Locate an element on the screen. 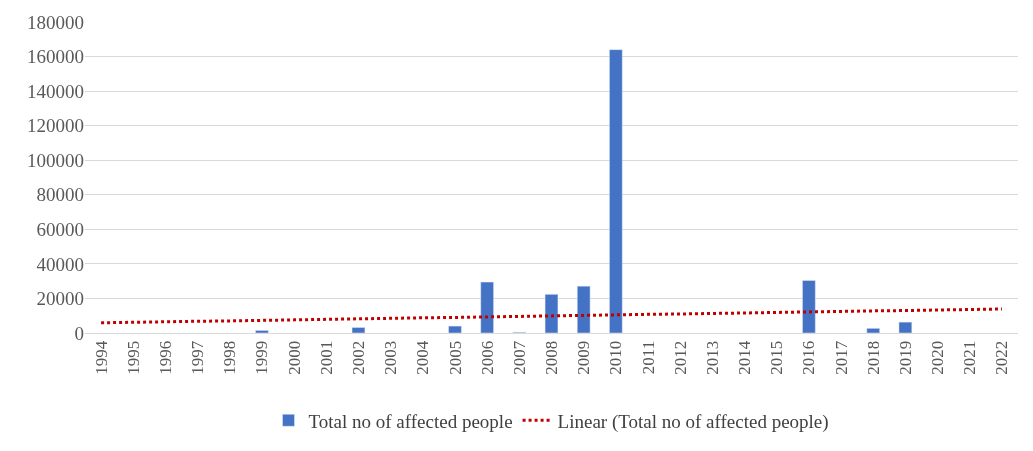  y-tick-label: 0 is located at coordinates (79, 333).